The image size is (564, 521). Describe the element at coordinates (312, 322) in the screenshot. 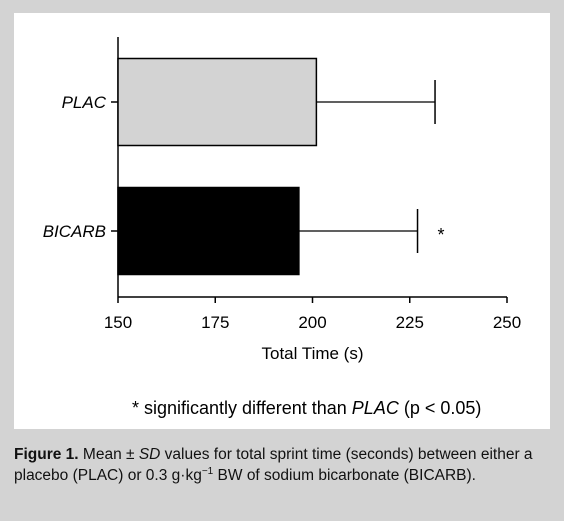

I see `x-tick-label-200: 200` at that location.